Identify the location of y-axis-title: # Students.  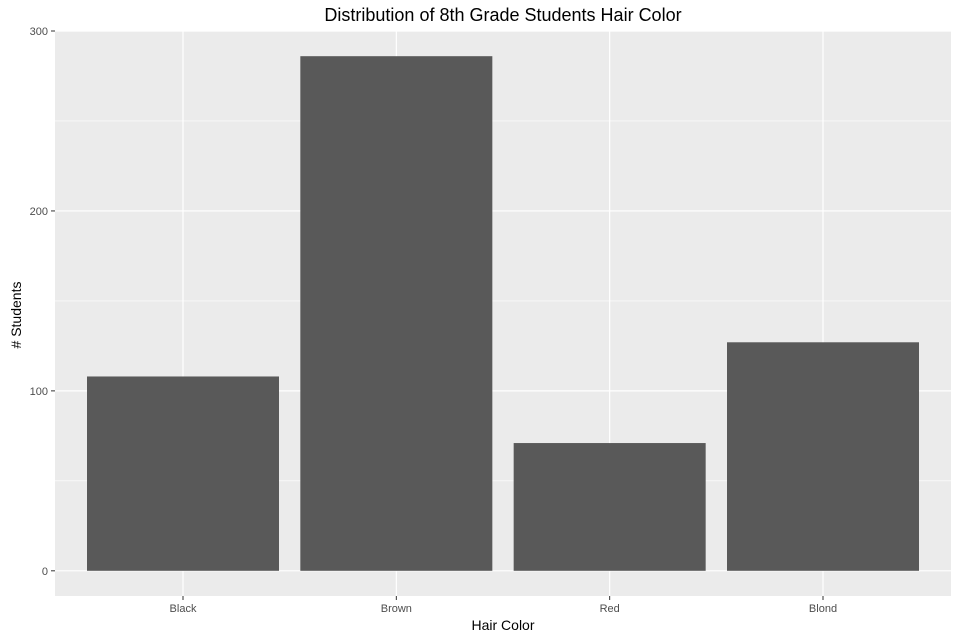
(16, 315).